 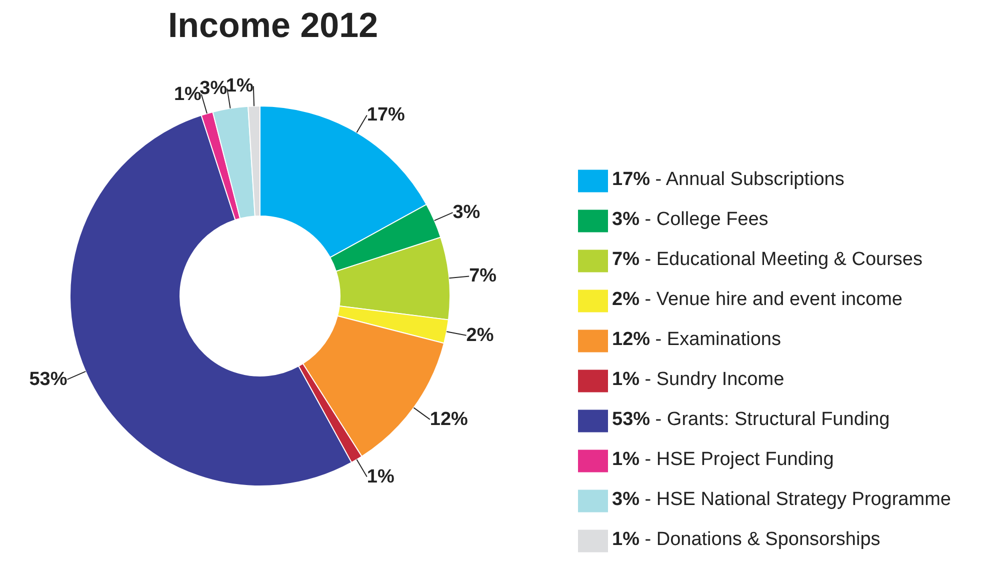 I want to click on legend-label: 3% - HSE National Strategy Programme, so click(x=781, y=499).